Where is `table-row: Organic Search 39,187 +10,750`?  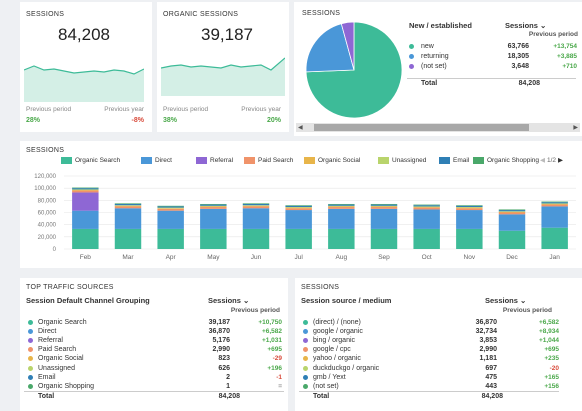 table-row: Organic Search 39,187 +10,750 is located at coordinates (155, 322).